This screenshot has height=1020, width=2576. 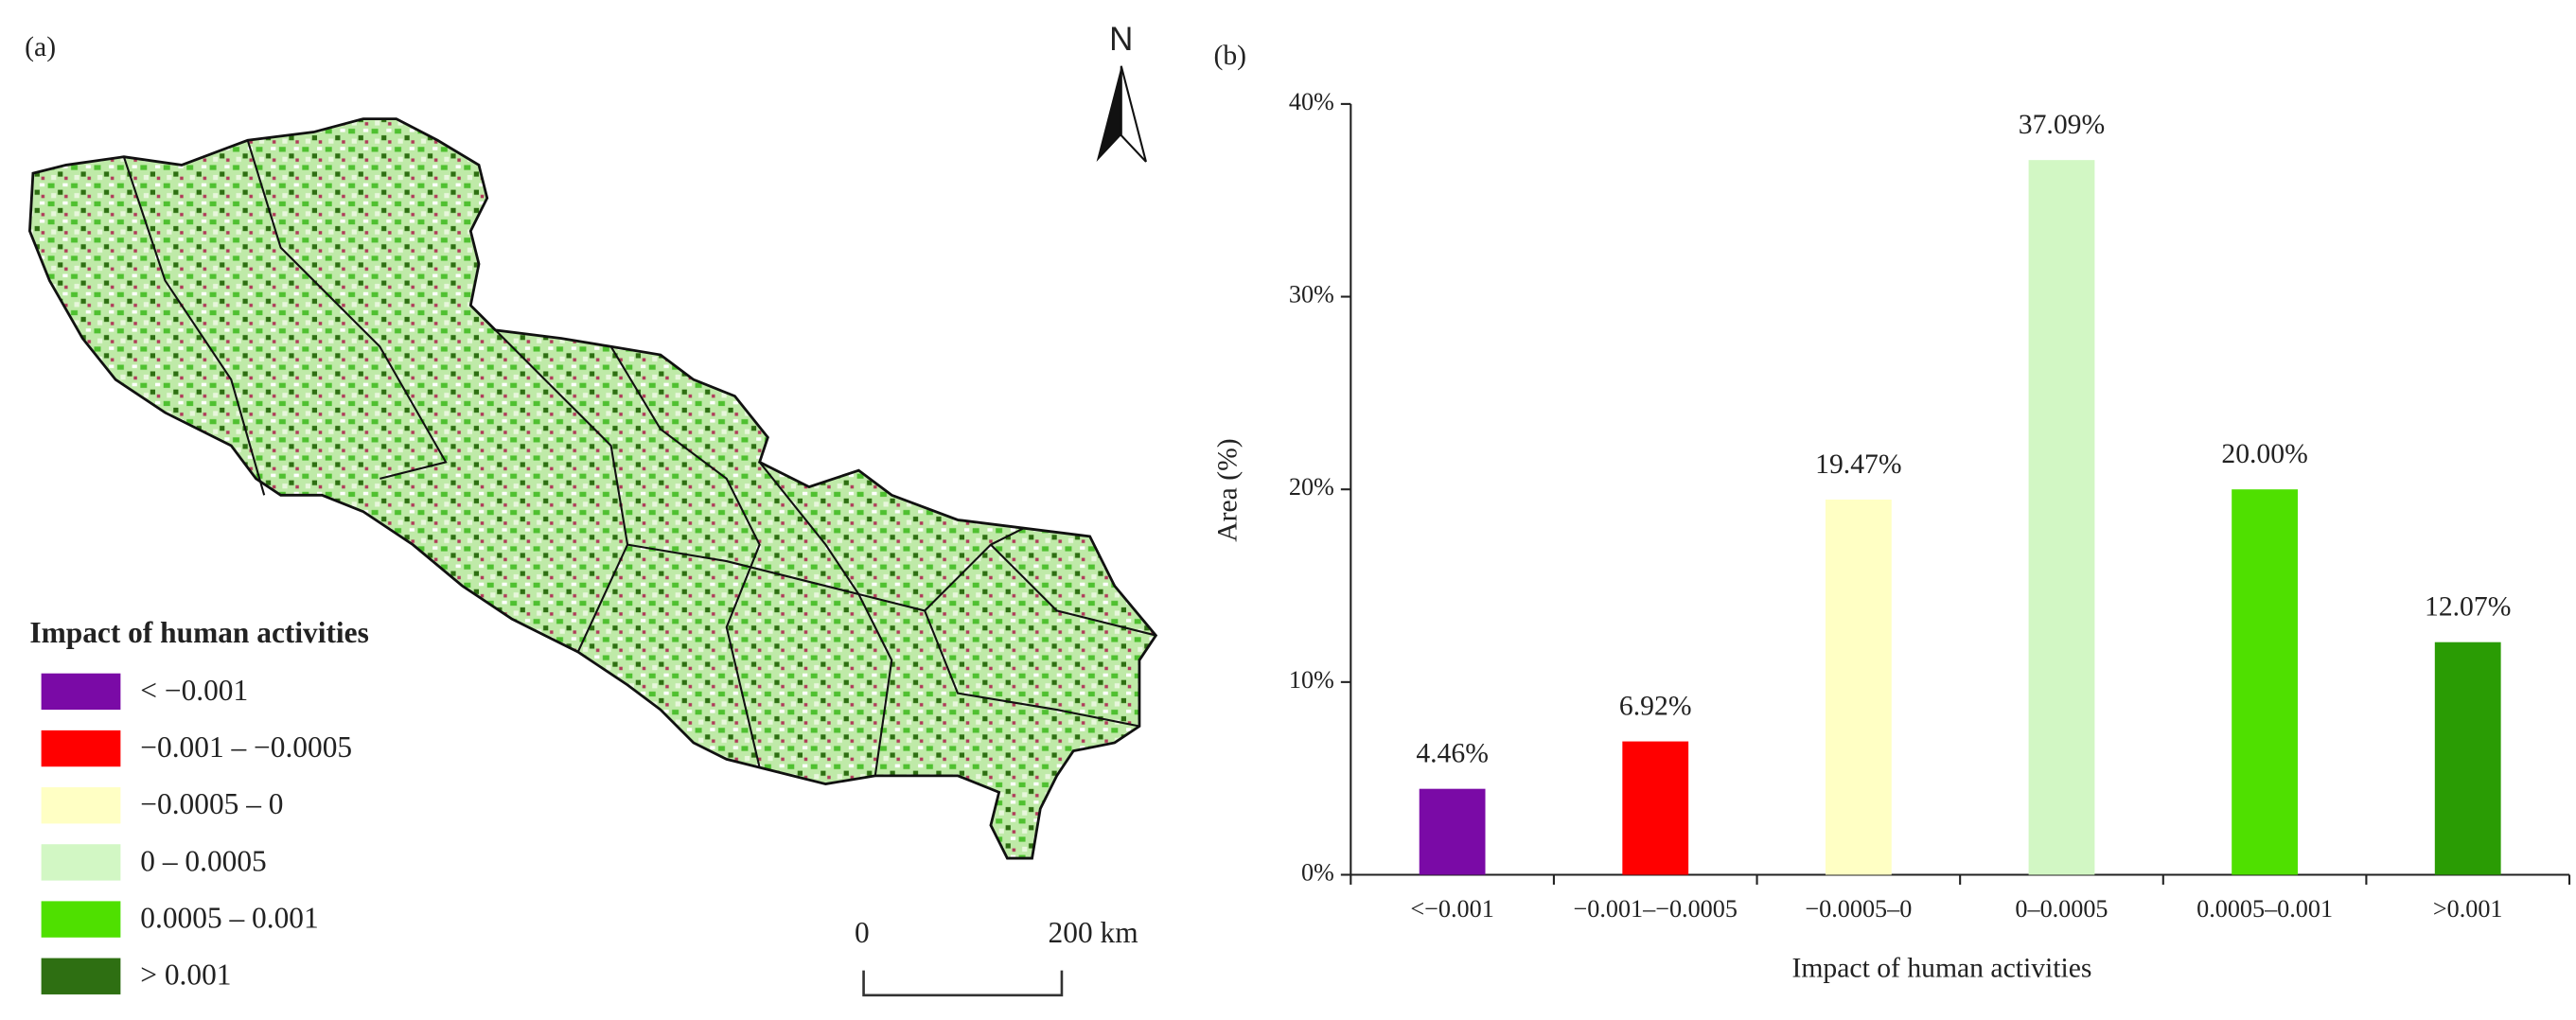 What do you see at coordinates (1858, 464) in the screenshot?
I see `value-label: 19.47%` at bounding box center [1858, 464].